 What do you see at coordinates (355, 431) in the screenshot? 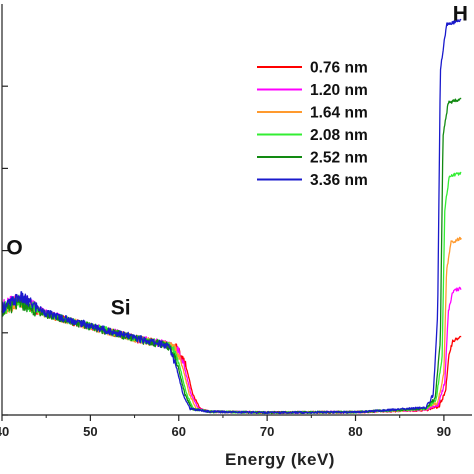
I see `x-tick-label: 80` at bounding box center [355, 431].